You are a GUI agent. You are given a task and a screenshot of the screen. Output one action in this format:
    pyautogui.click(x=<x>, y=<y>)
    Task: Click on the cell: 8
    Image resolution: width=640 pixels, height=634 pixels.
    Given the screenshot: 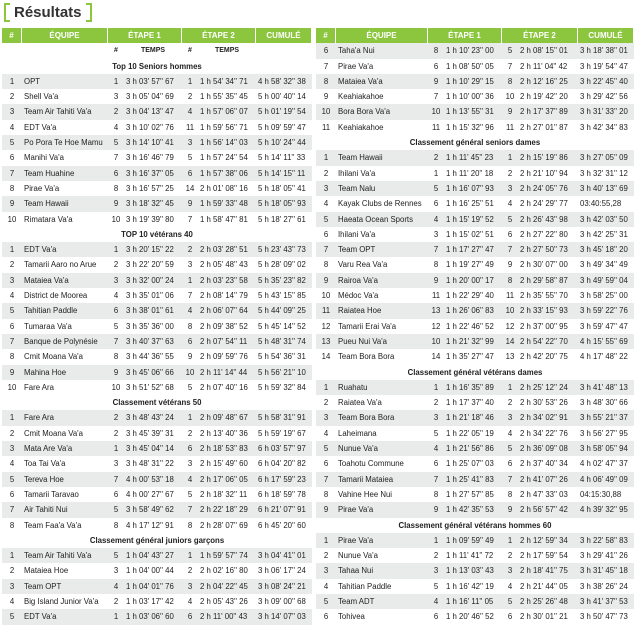 What is the action you would take?
    pyautogui.click(x=12, y=357)
    